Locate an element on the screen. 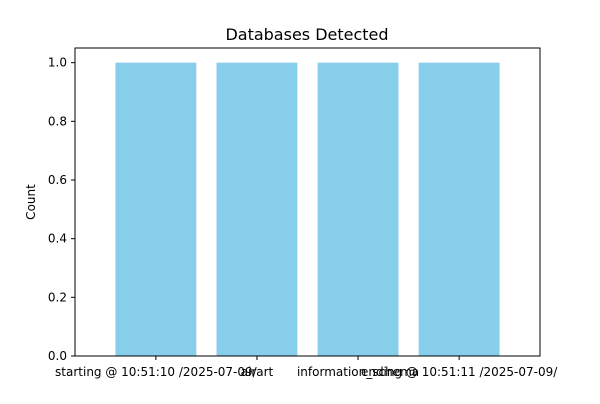 This screenshot has width=600, height=404. y-tick-label-3: 0.6 is located at coordinates (57, 180).